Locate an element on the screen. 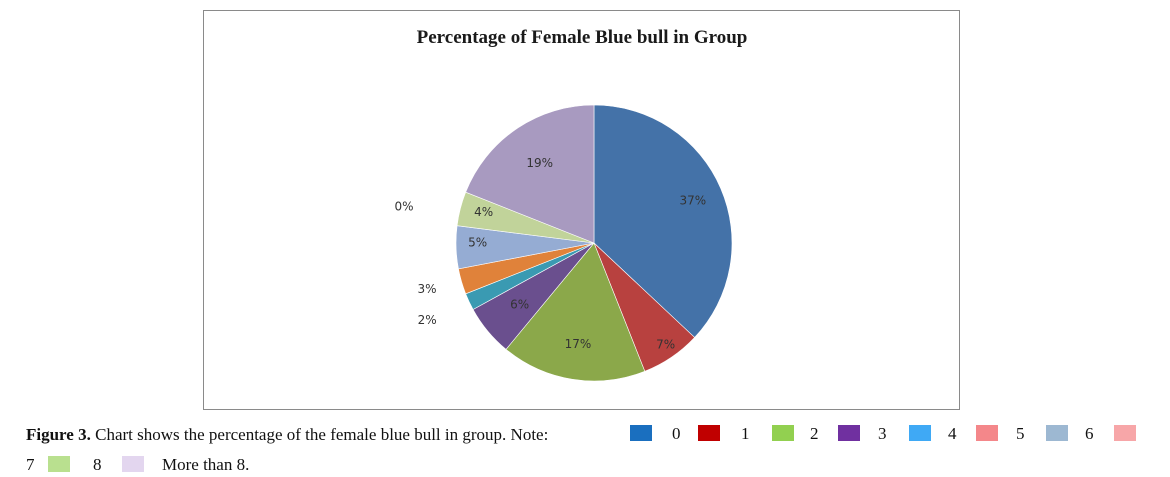 The height and width of the screenshot is (477, 1170). legend-label: 2 is located at coordinates (814, 433).